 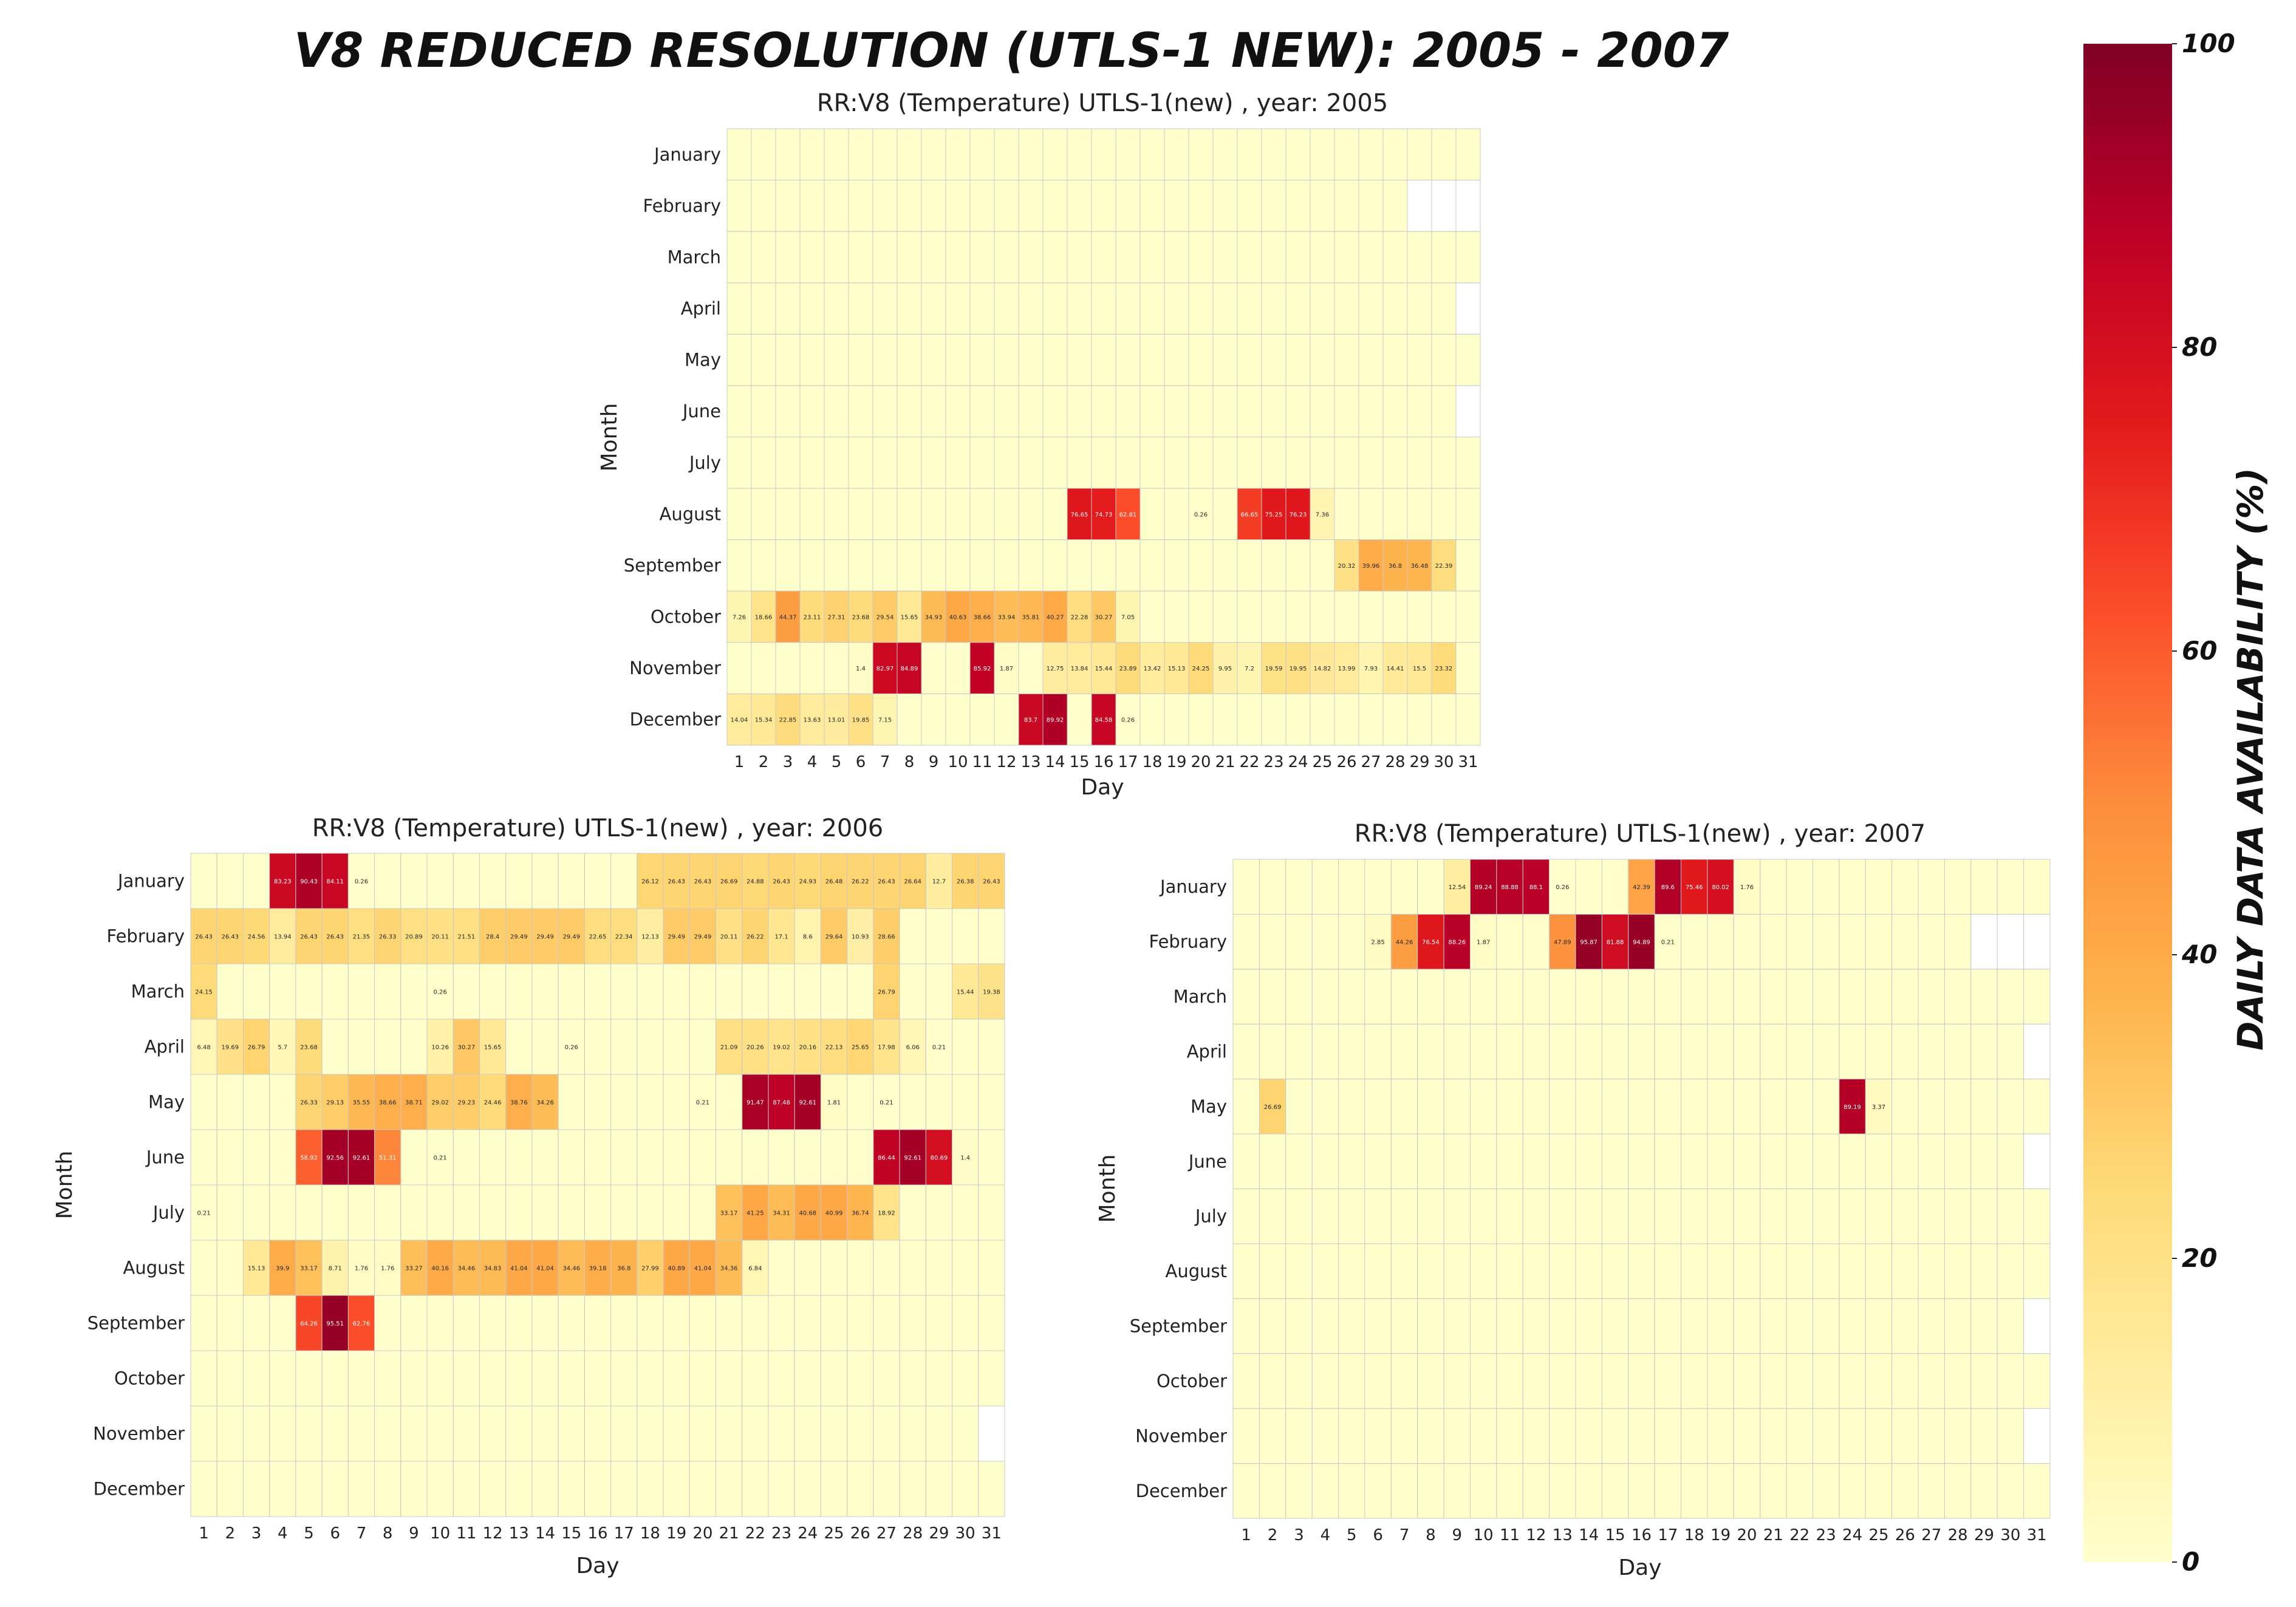 I want to click on cell-value-label: 35.55, so click(x=362, y=1103).